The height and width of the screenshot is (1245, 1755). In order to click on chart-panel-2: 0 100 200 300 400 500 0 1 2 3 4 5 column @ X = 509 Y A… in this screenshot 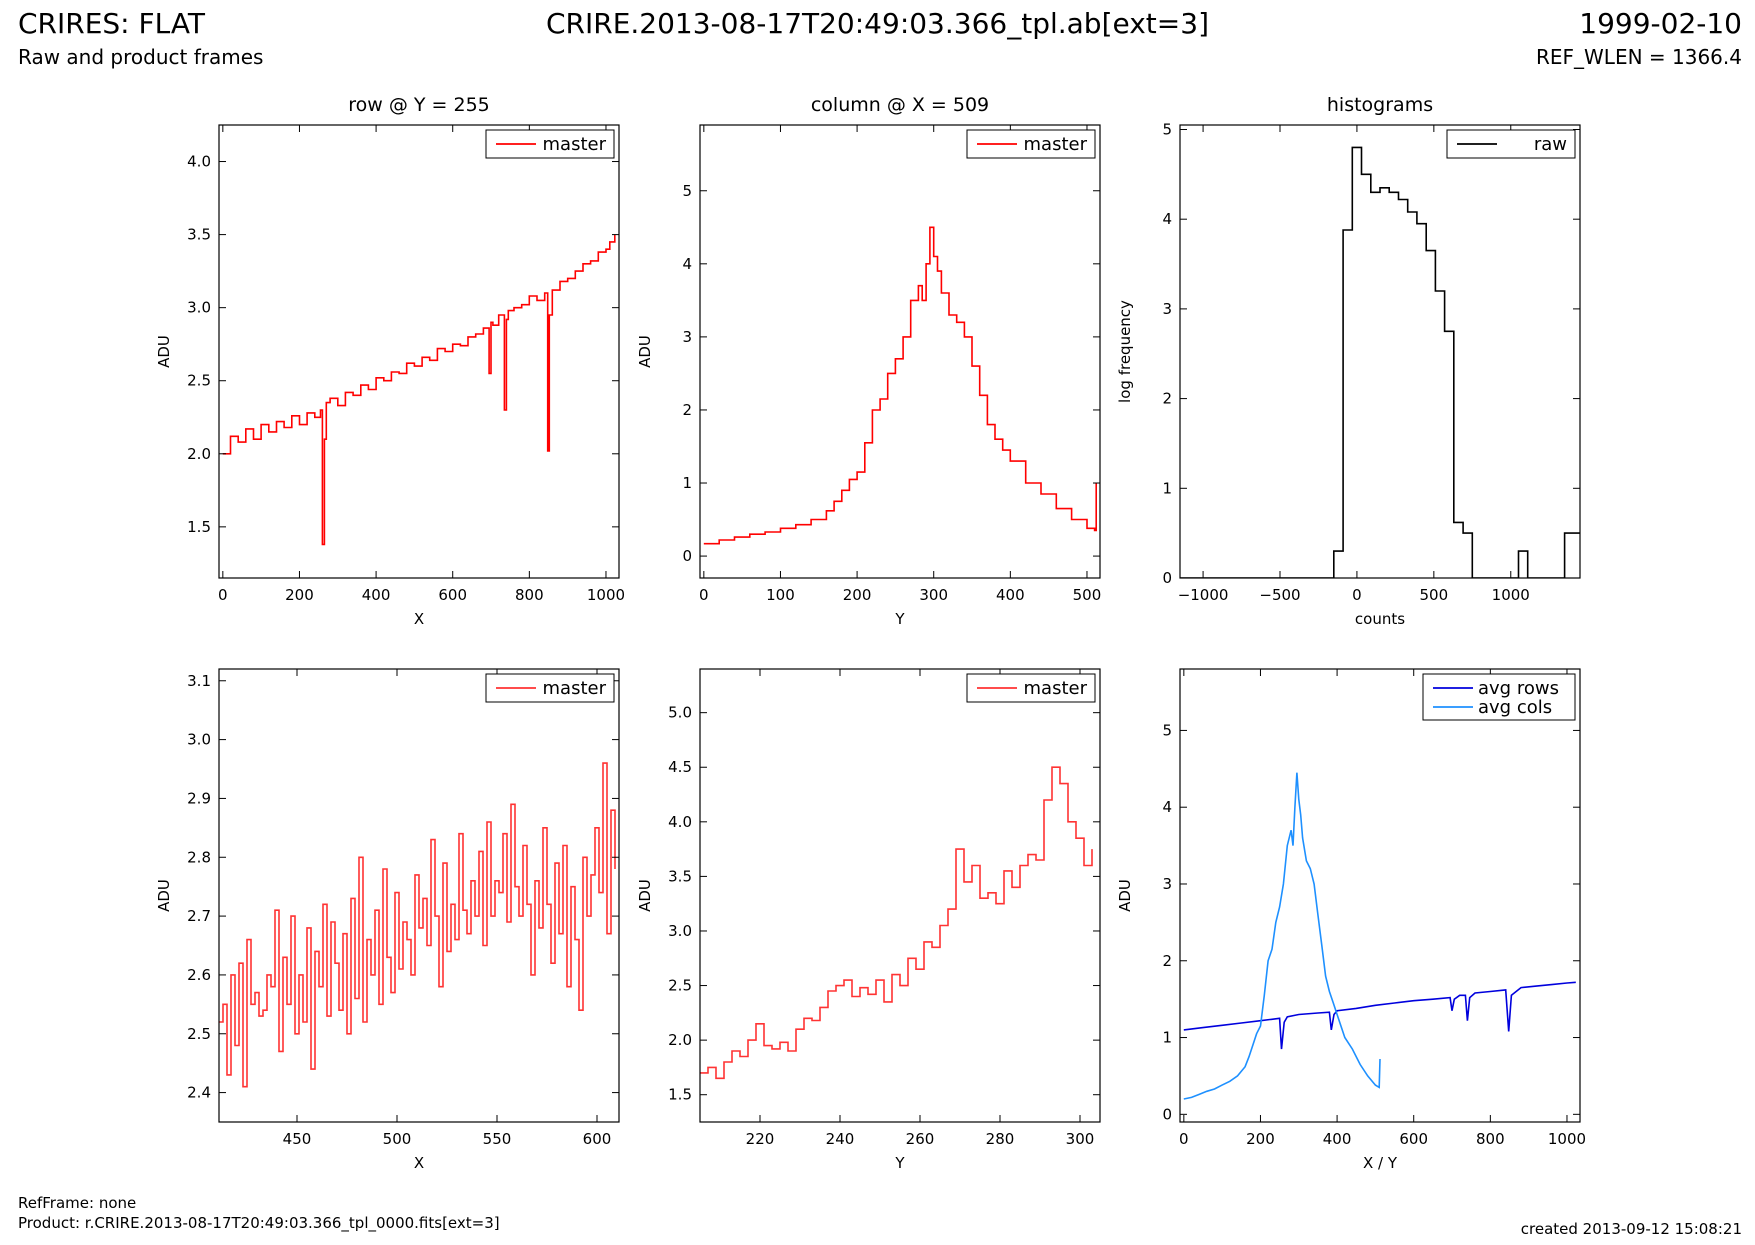, I will do `click(868, 361)`.